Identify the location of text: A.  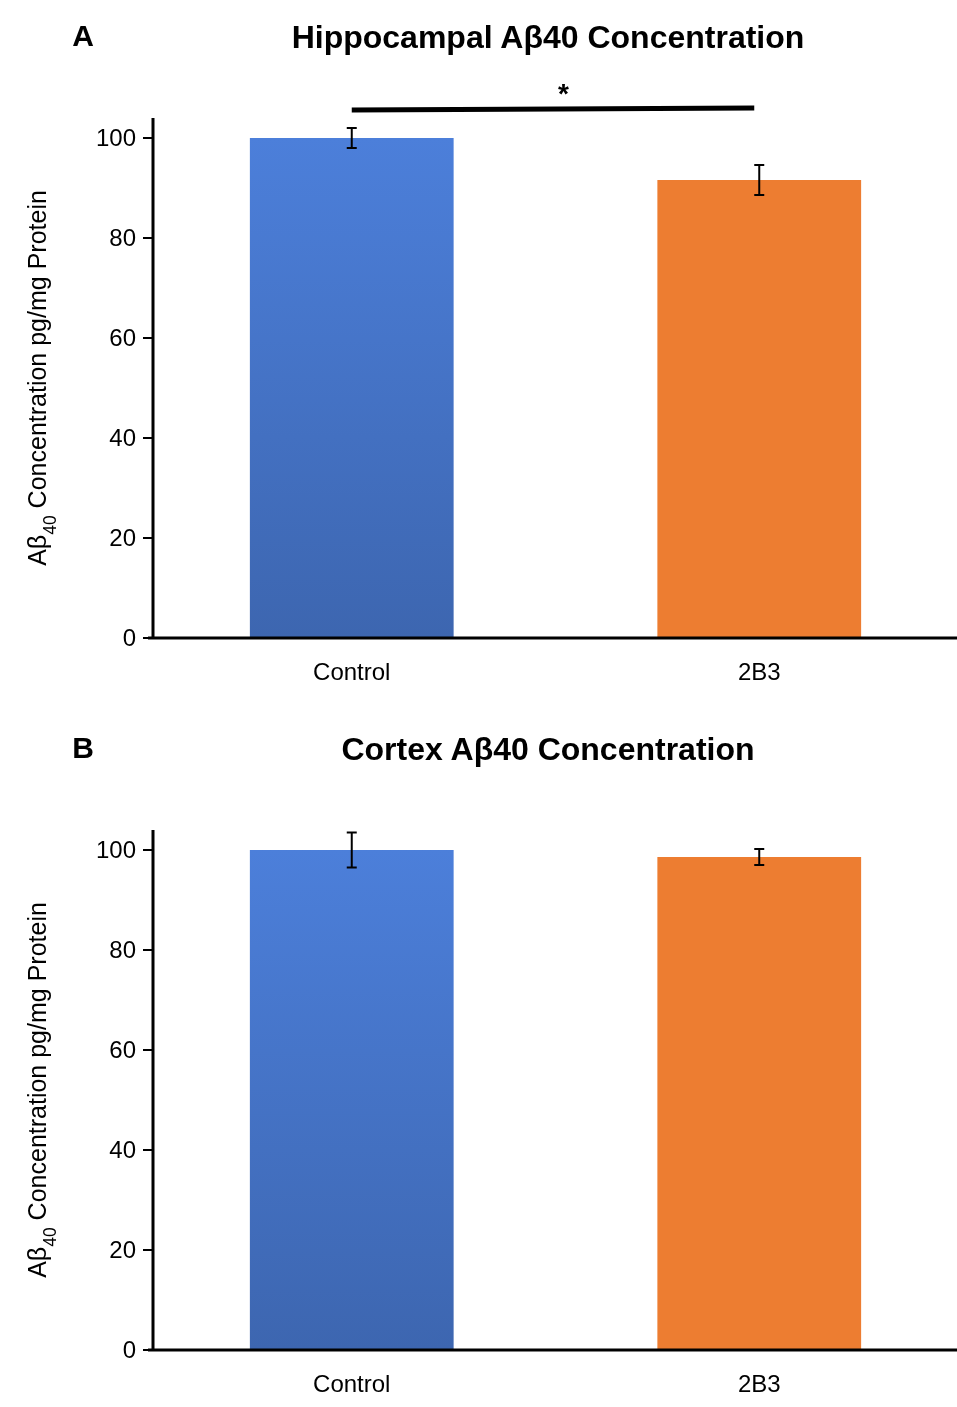
(83, 35).